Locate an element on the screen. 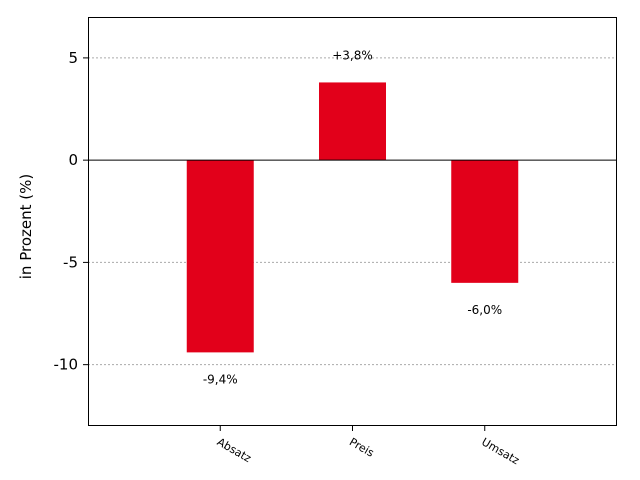 The height and width of the screenshot is (480, 640). bar-preis is located at coordinates (352, 121).